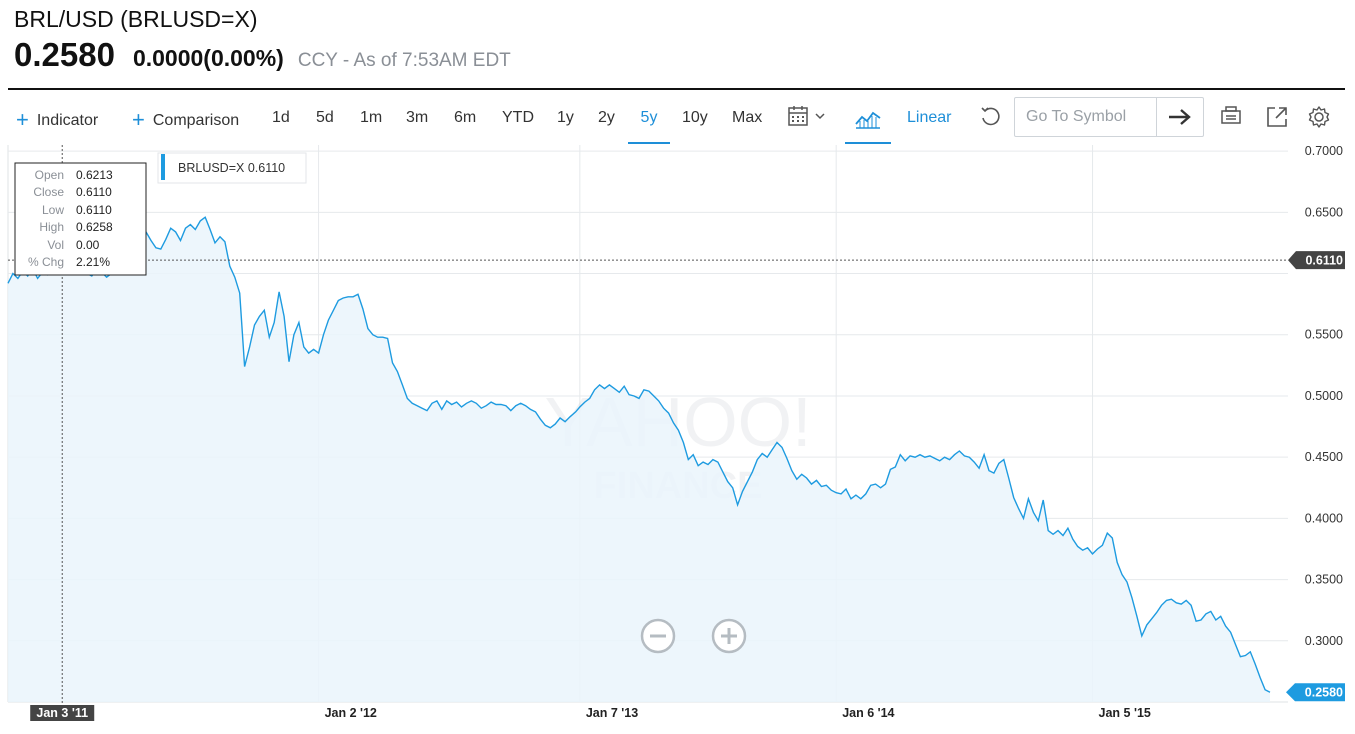  What do you see at coordinates (929, 117) in the screenshot?
I see `scale-linear-button: Linear` at bounding box center [929, 117].